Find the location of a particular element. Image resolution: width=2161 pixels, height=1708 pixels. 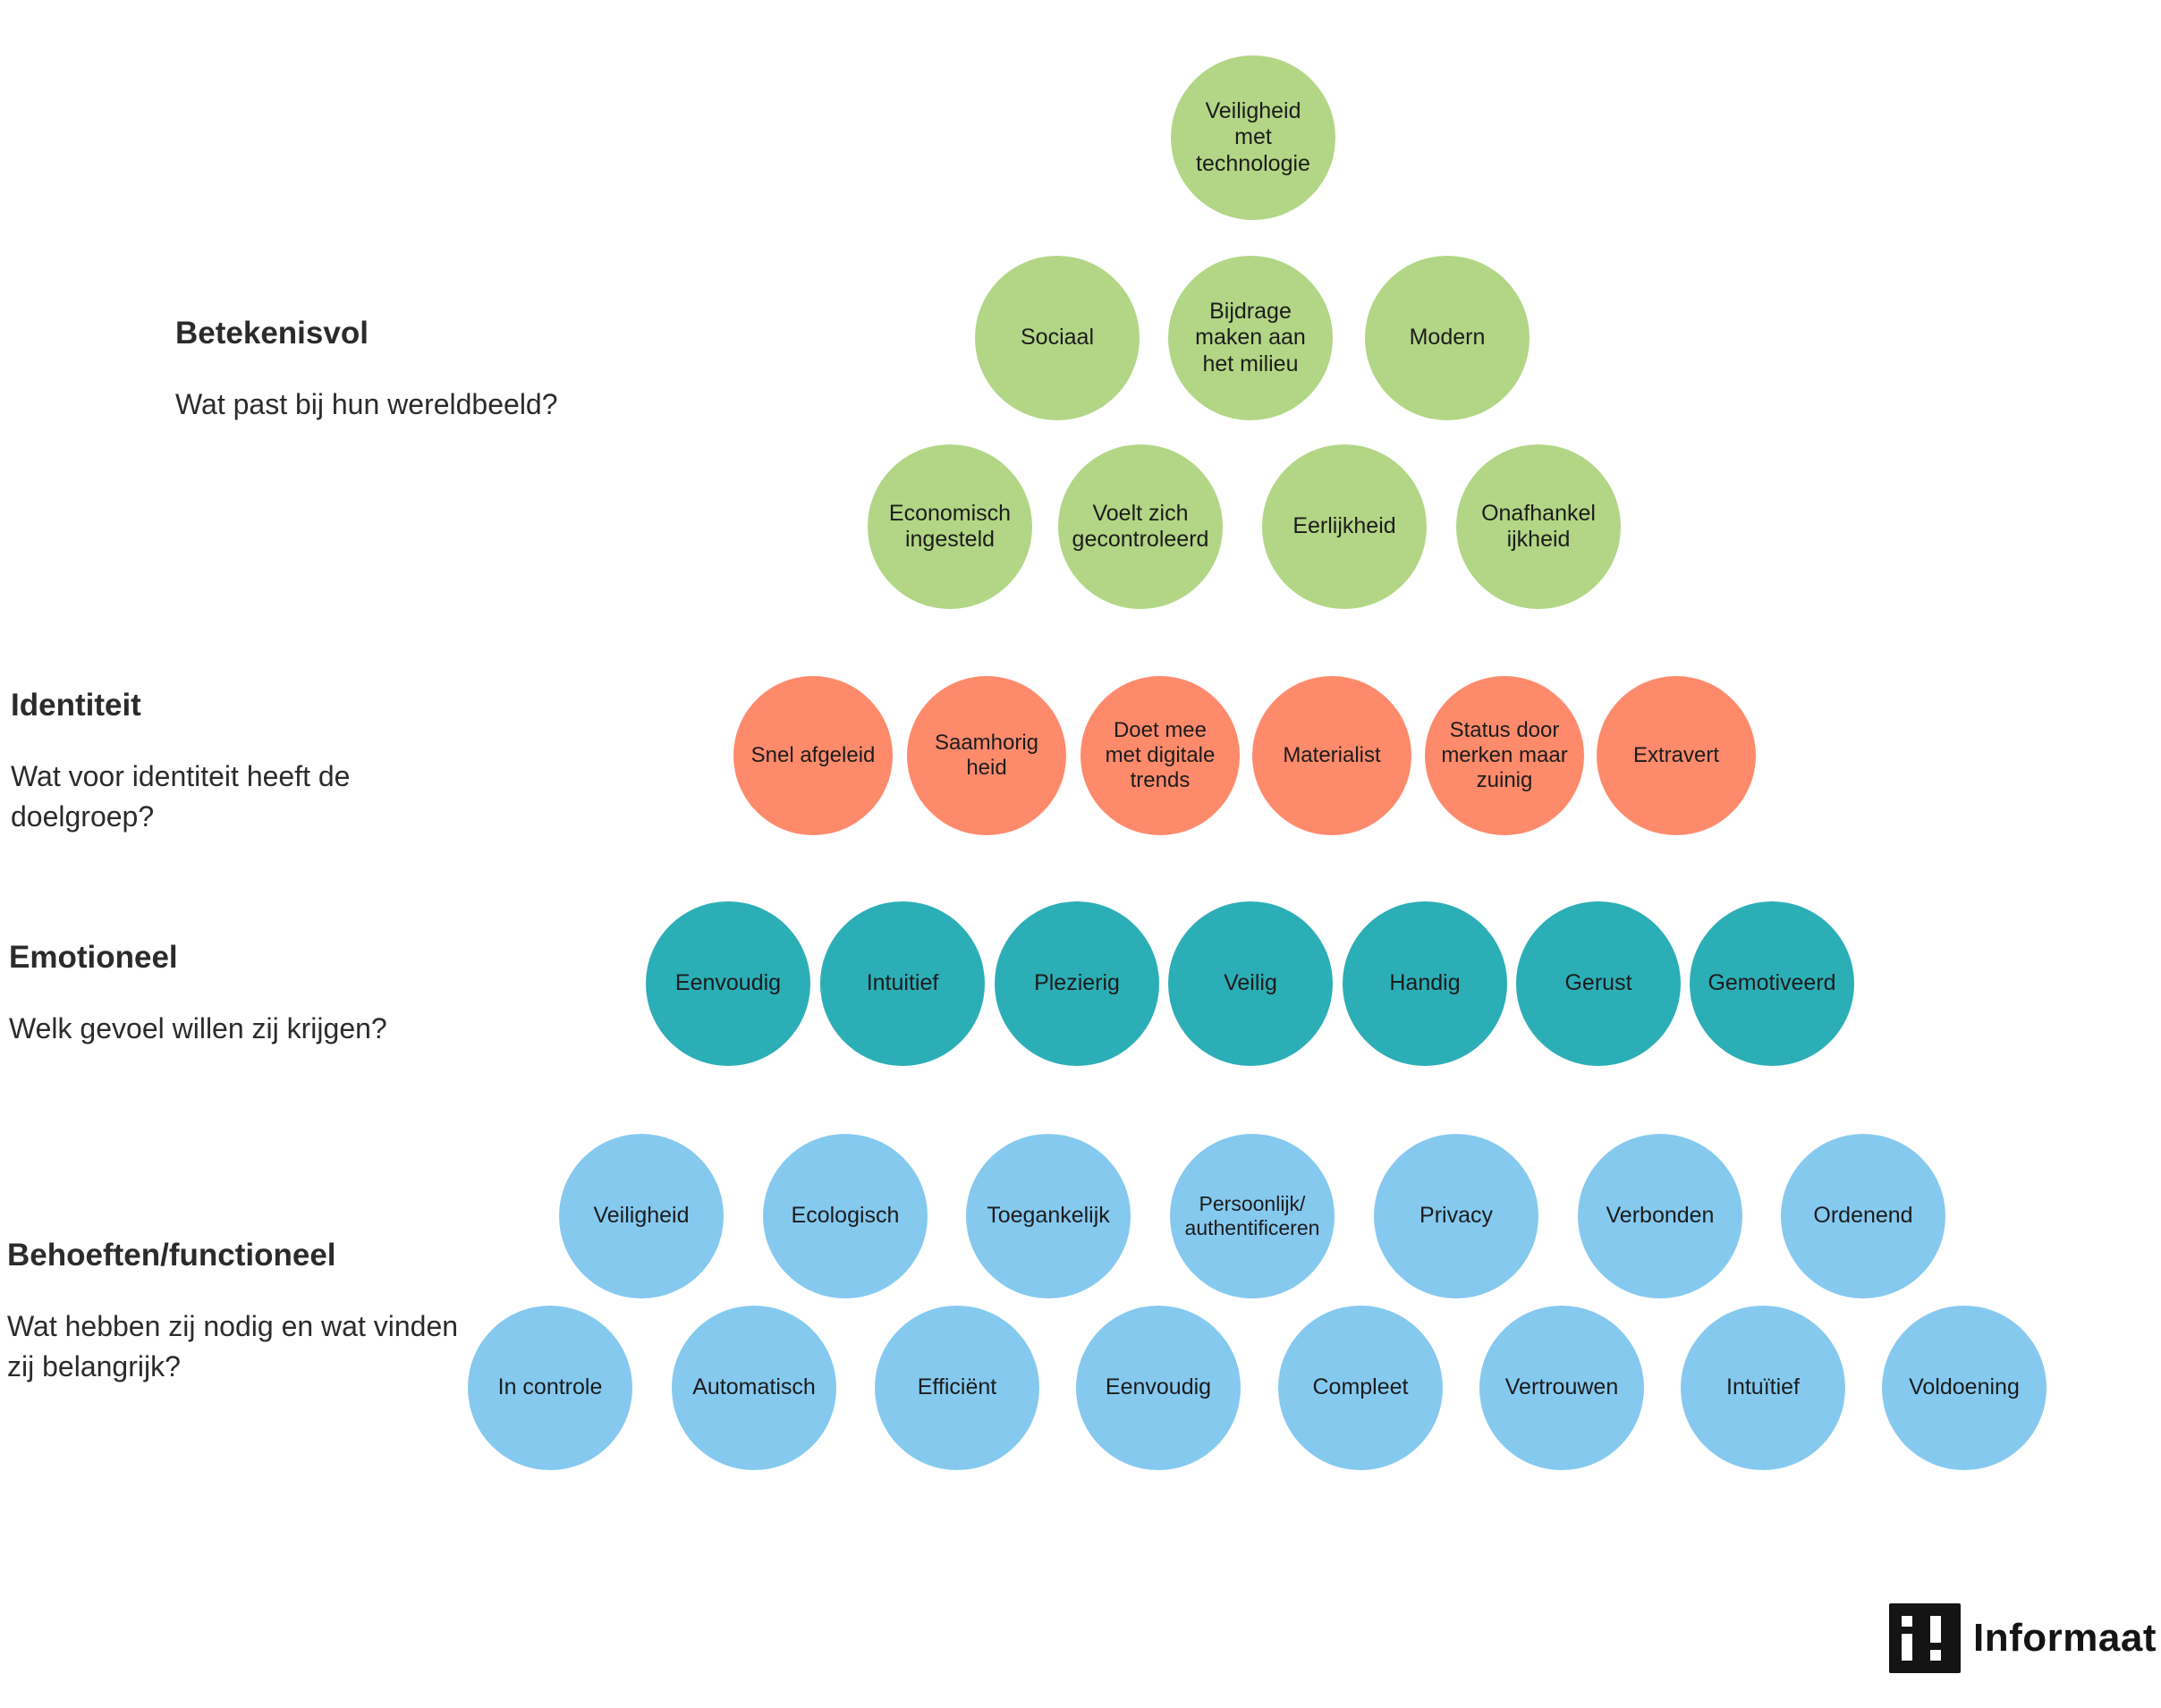

need-label: Veiligheid met technologie is located at coordinates (1253, 136).